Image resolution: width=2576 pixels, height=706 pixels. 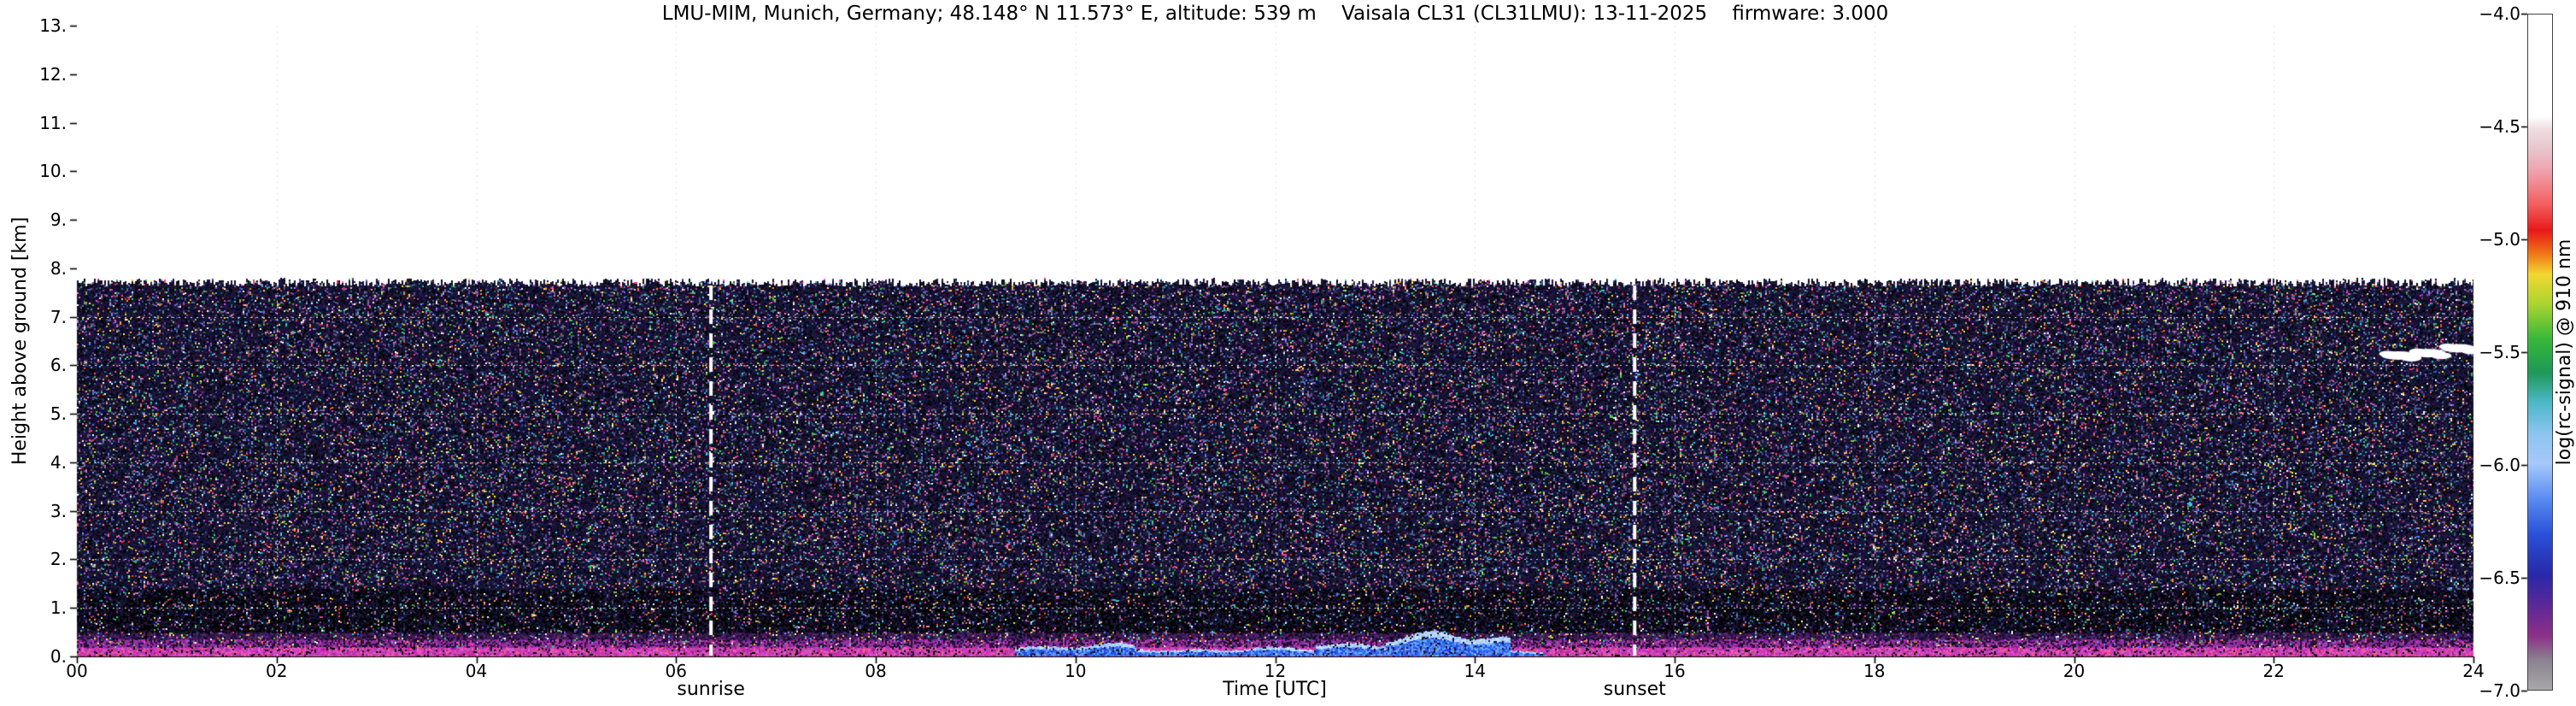 What do you see at coordinates (1634, 689) in the screenshot?
I see `sunset-annotation-label: sunset` at bounding box center [1634, 689].